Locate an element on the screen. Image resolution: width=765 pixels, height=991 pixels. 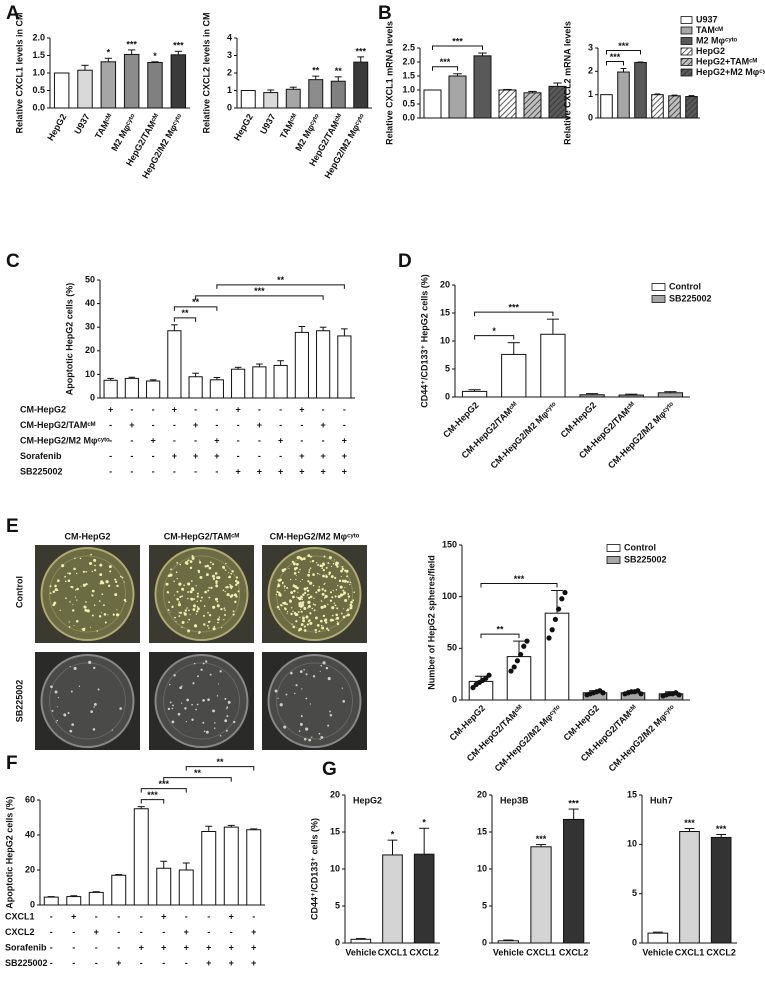
y-tick-label: 5 is located at coordinates (447, 368).